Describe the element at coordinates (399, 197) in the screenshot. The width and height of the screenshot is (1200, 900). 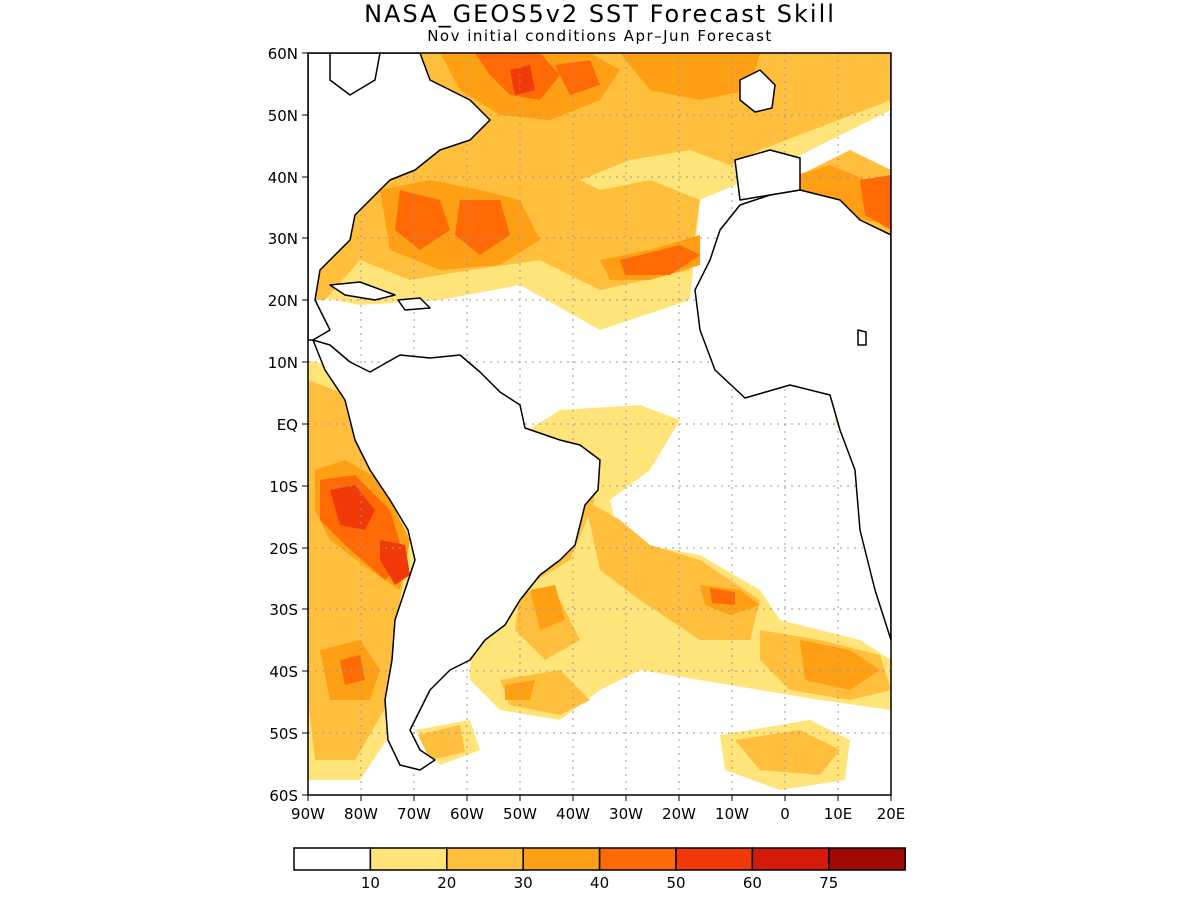
I see `north-america` at that location.